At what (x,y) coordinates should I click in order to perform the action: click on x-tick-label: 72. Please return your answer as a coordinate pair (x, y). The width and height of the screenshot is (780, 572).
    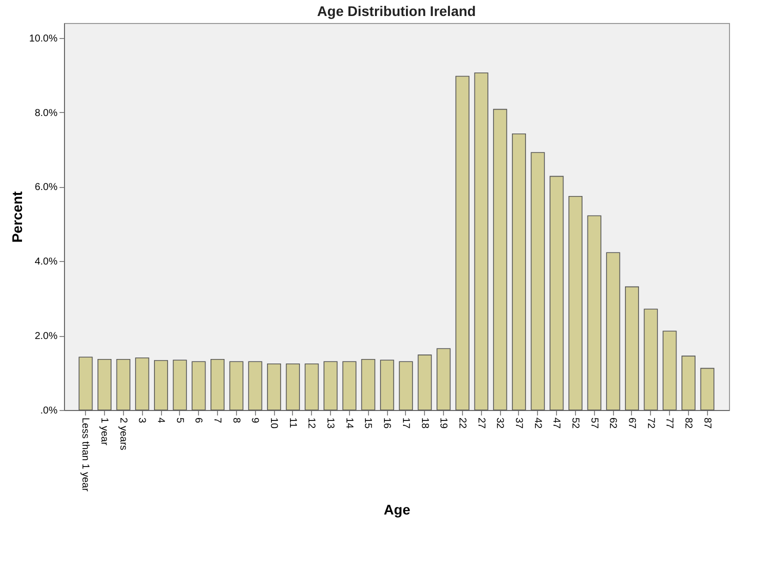
    Looking at the image, I should click on (650, 424).